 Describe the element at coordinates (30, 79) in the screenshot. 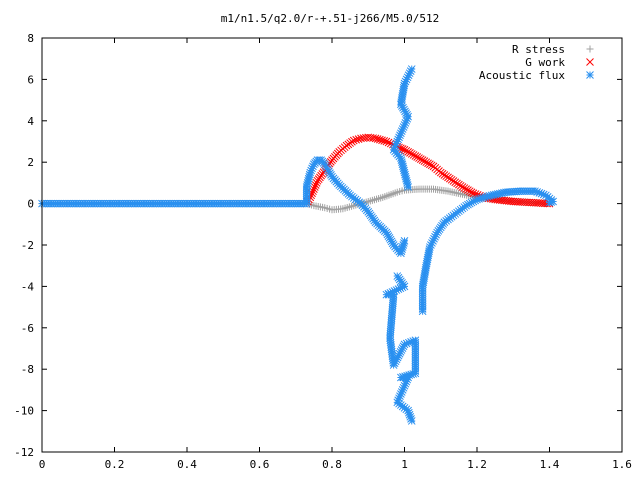

I see `y-tick-label: 6` at that location.